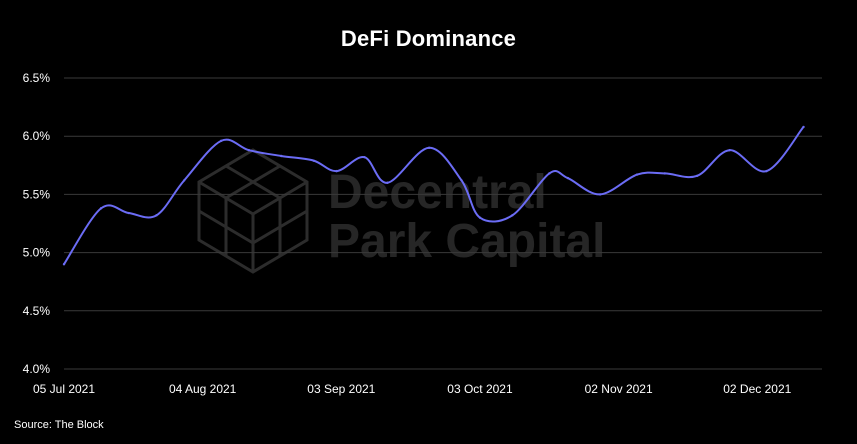  What do you see at coordinates (466, 241) in the screenshot?
I see `watermark-line-2: Park Capital` at bounding box center [466, 241].